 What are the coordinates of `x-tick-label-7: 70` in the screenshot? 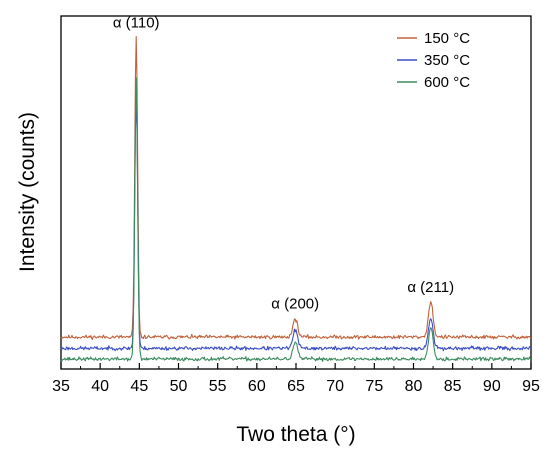 It's located at (335, 386).